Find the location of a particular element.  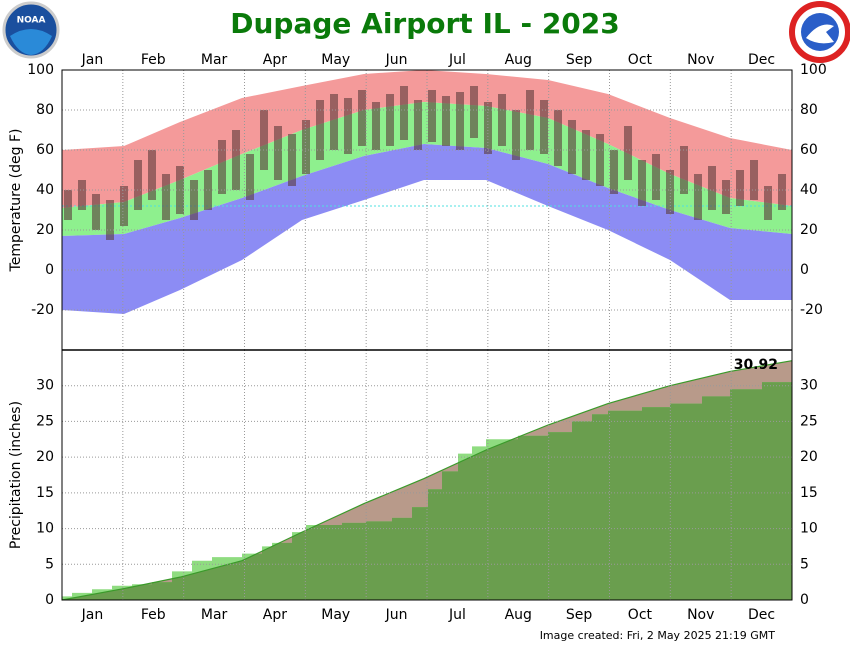

x-tick-label: Oct is located at coordinates (640, 615).